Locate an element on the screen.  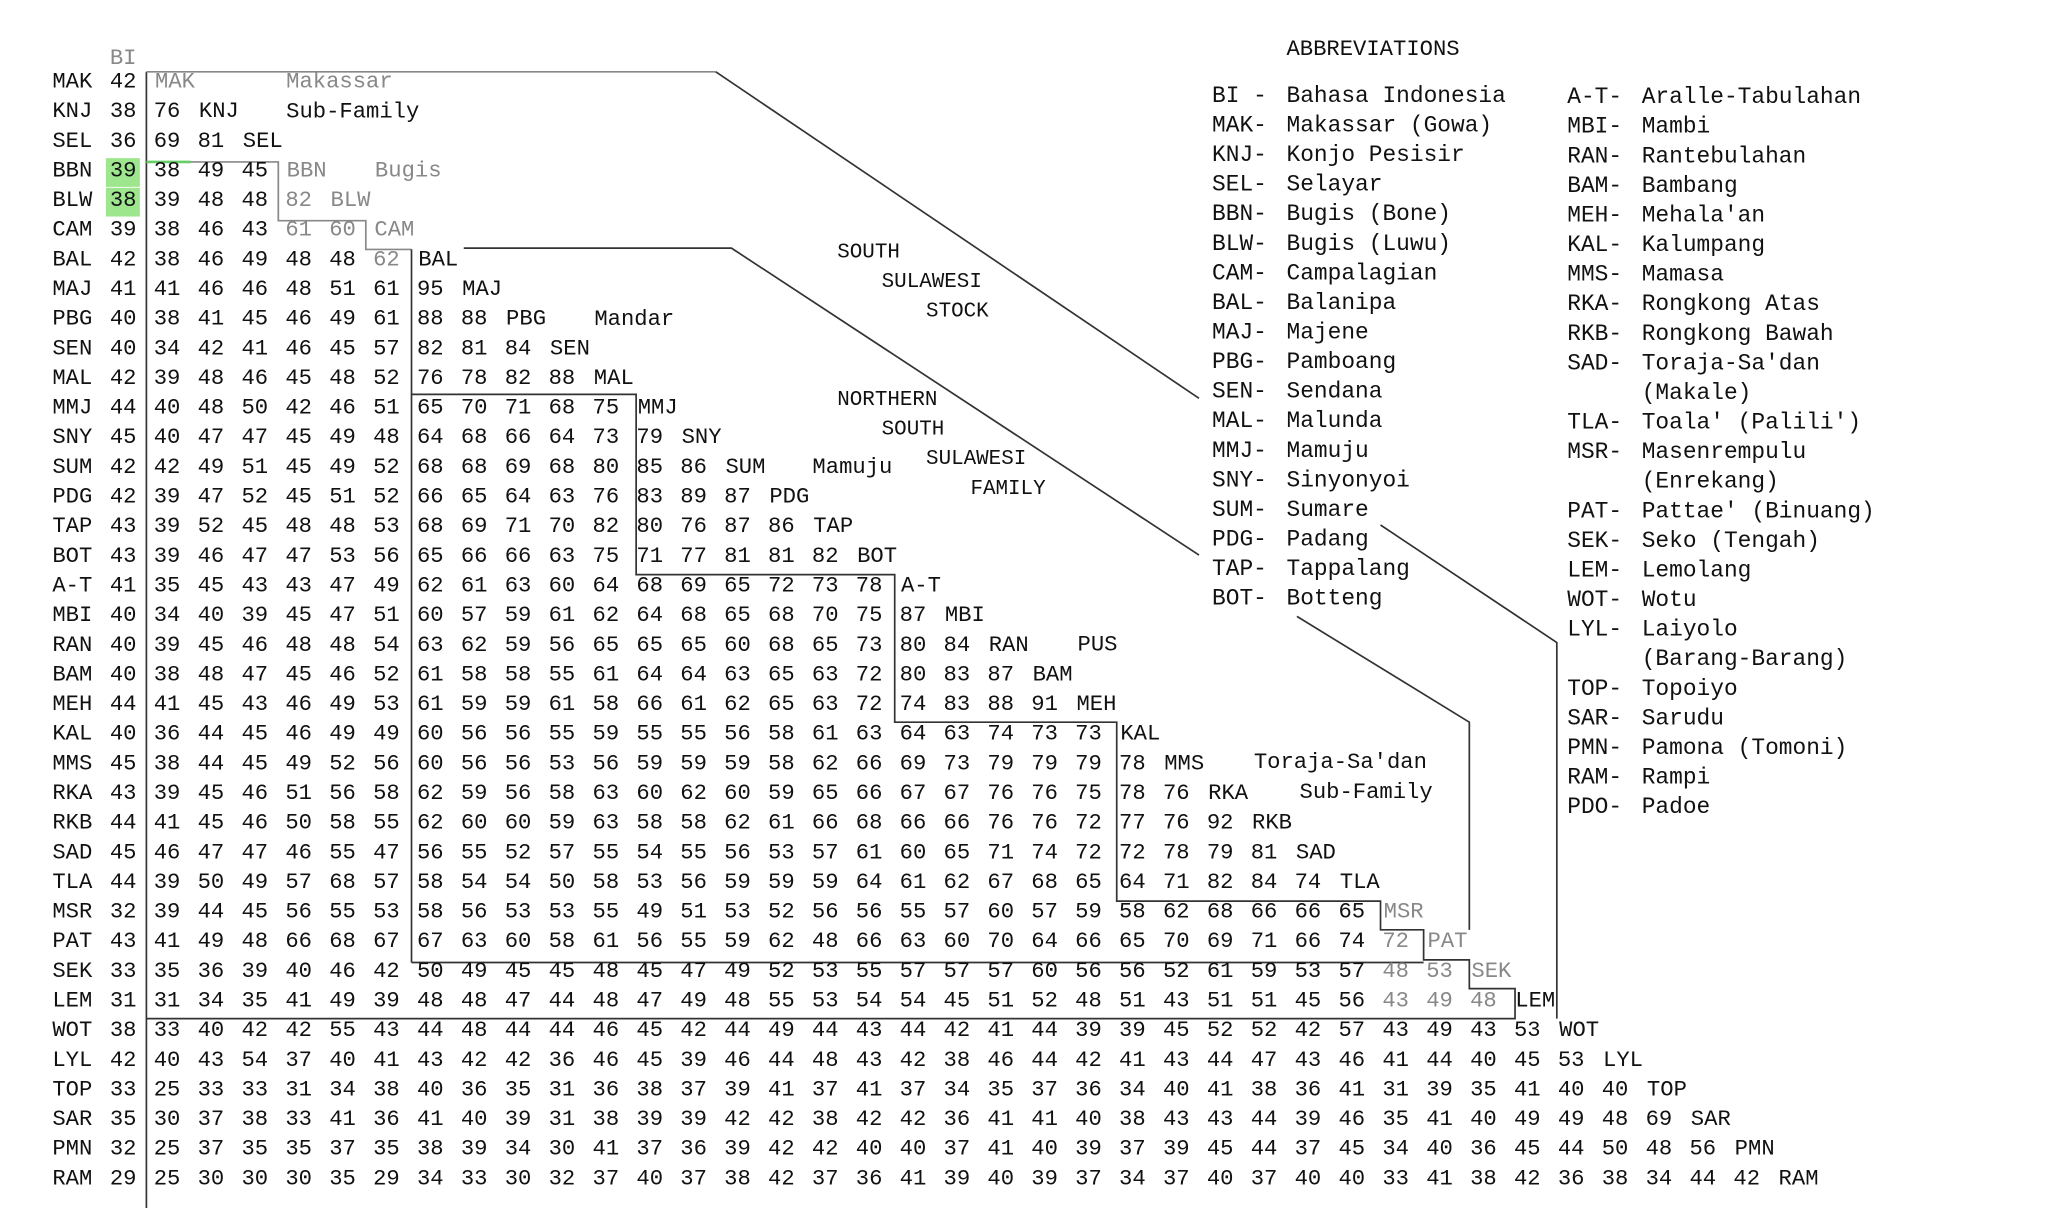
cell-value: 65 is located at coordinates (1132, 941).